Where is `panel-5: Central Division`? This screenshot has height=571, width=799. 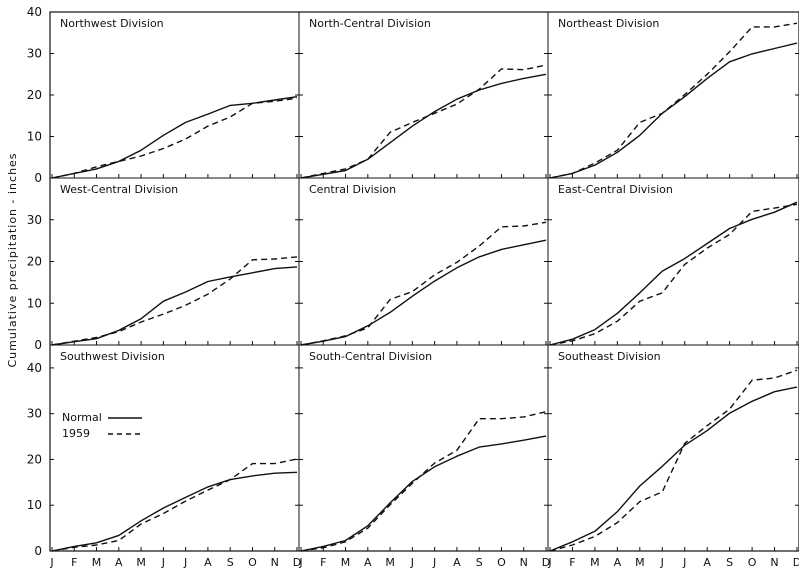 panel-5: Central Division is located at coordinates (423, 264).